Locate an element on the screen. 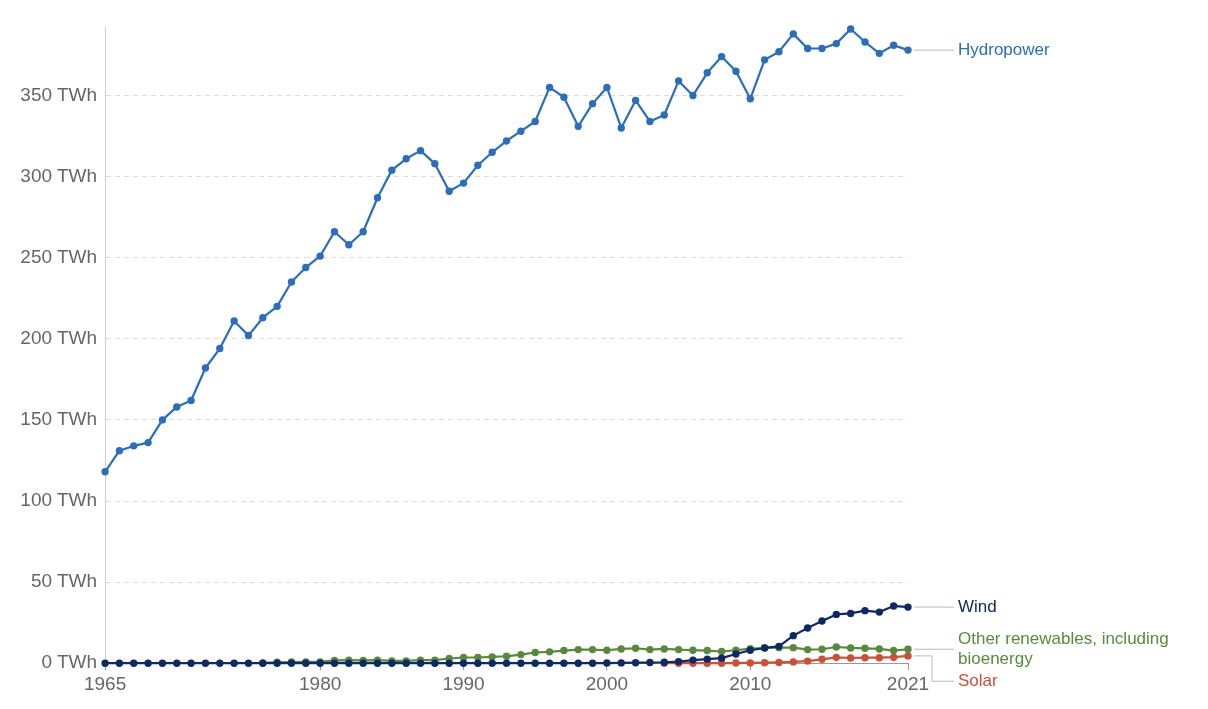 The width and height of the screenshot is (1208, 709). x-tick-label: 2010 is located at coordinates (750, 683).